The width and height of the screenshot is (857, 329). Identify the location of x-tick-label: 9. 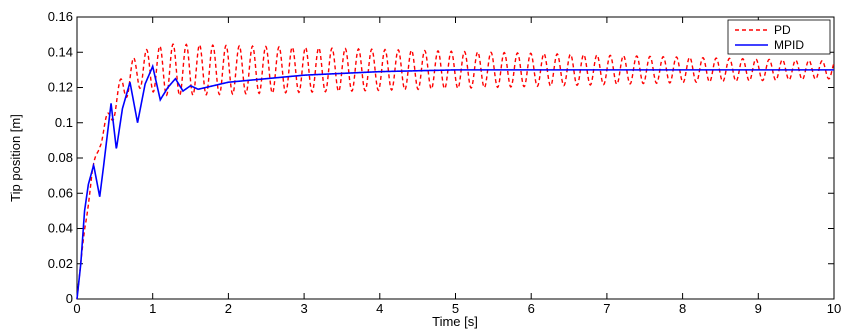
(758, 308).